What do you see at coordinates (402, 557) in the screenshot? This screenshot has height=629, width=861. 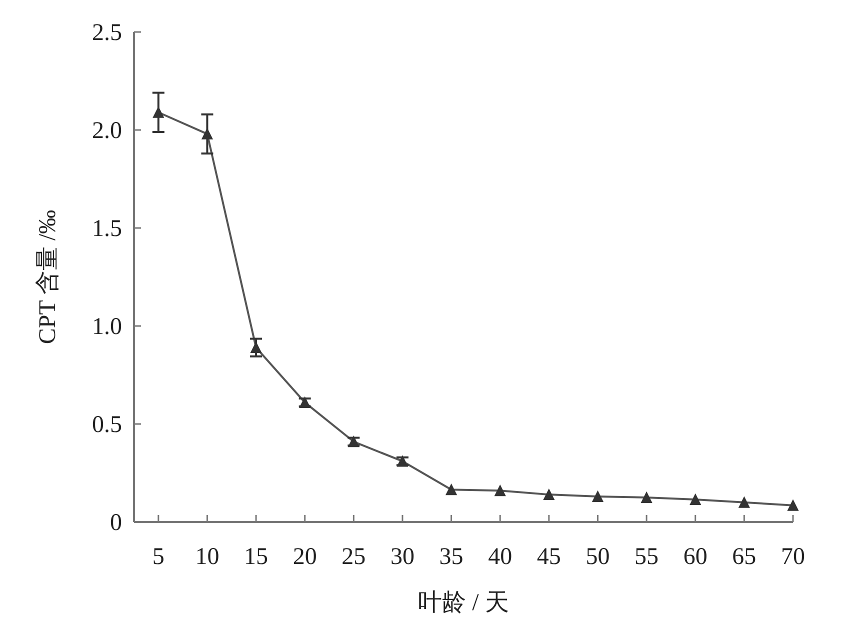 I see `x-tick-label: 30` at bounding box center [402, 557].